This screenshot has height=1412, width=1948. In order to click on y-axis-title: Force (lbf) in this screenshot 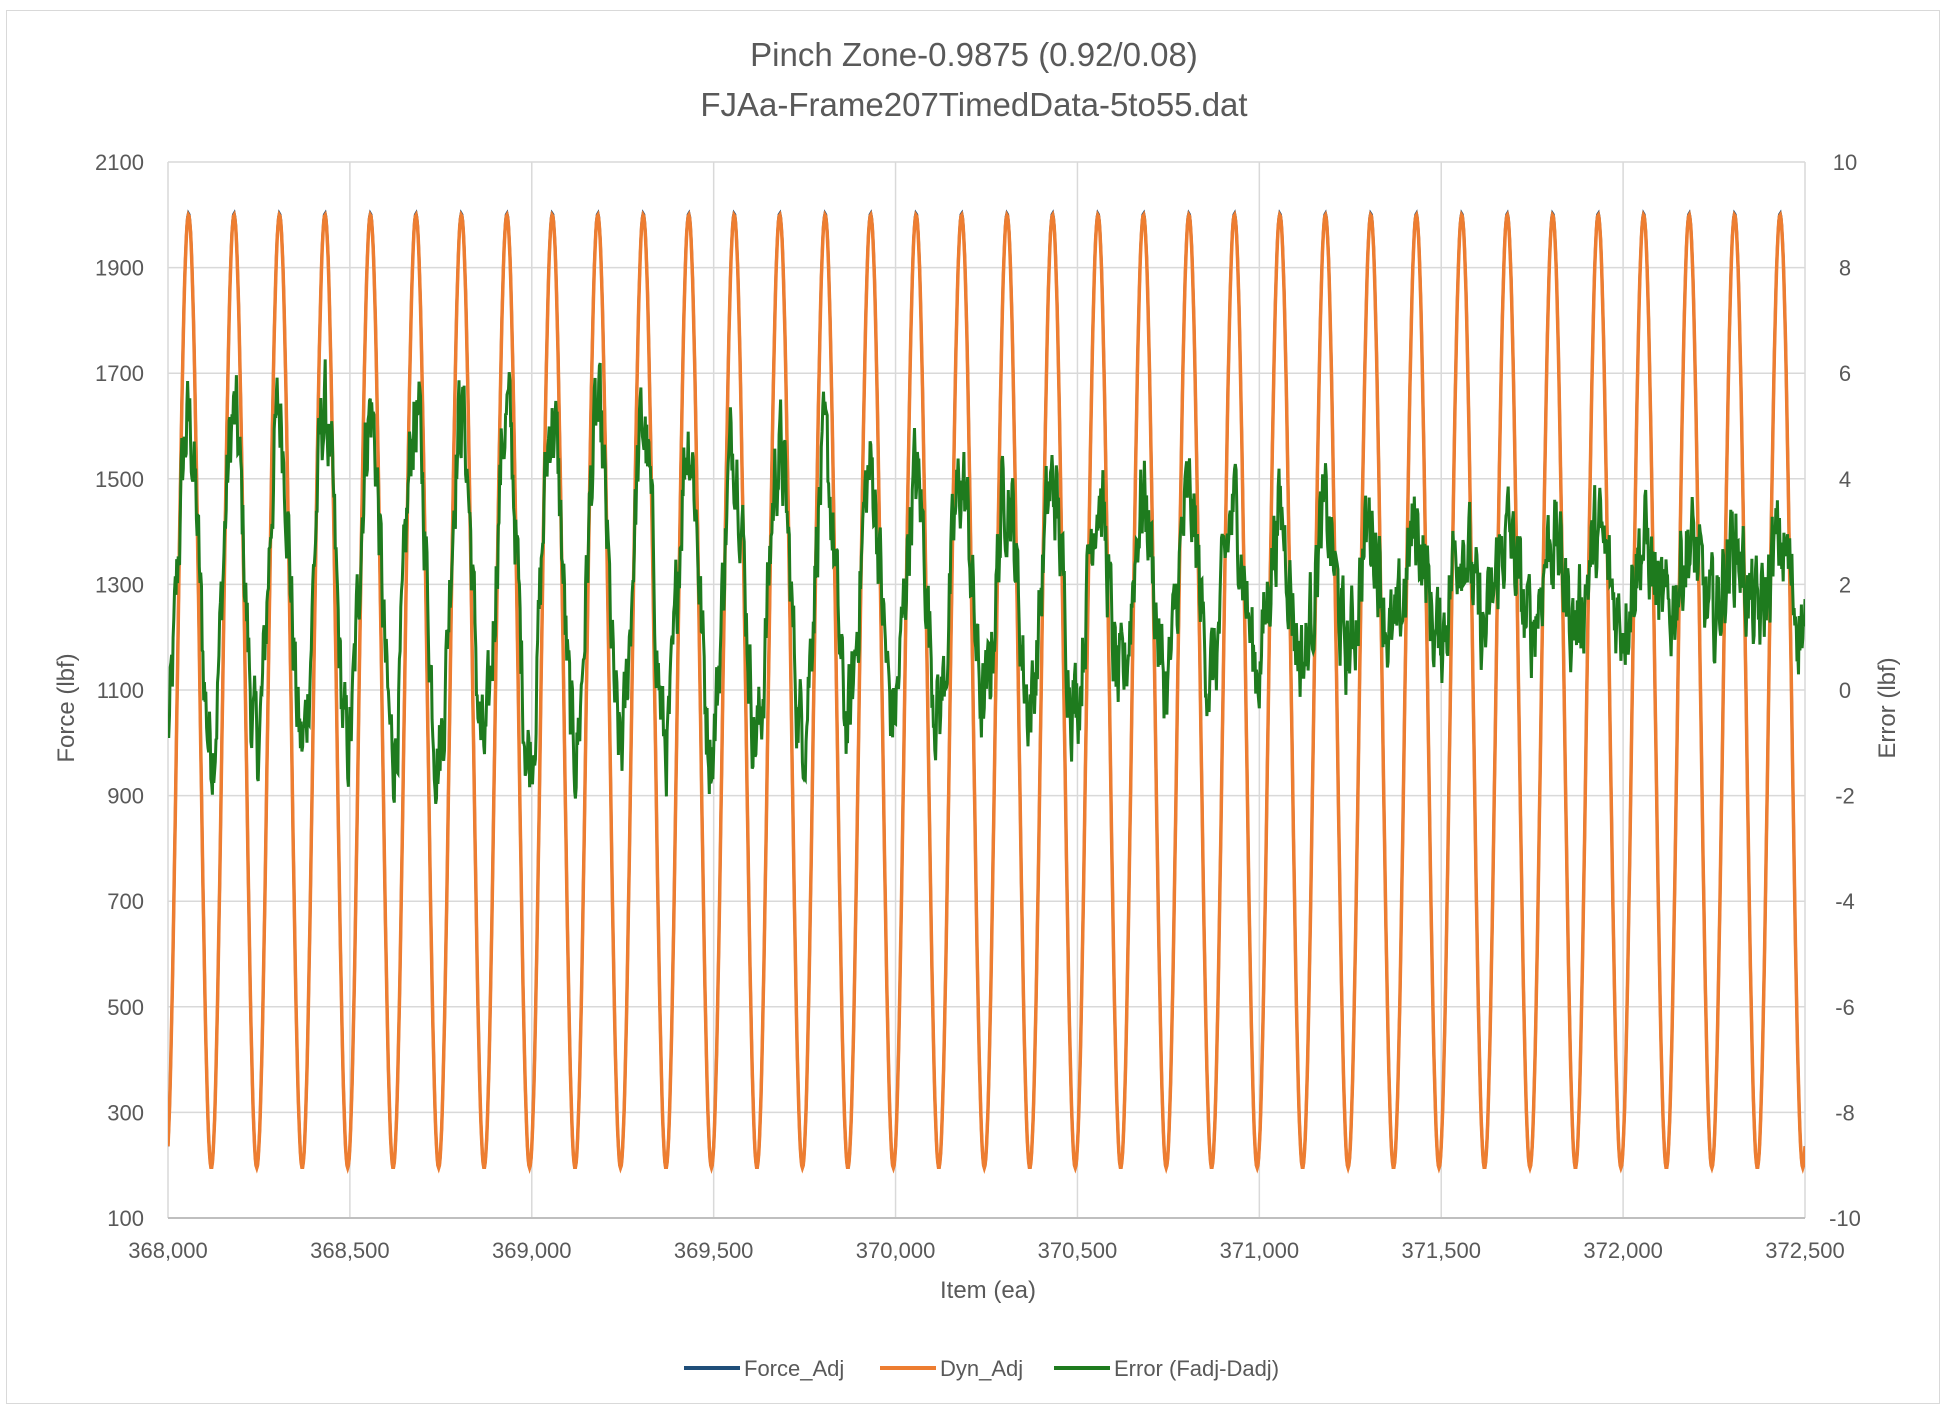, I will do `click(66, 707)`.